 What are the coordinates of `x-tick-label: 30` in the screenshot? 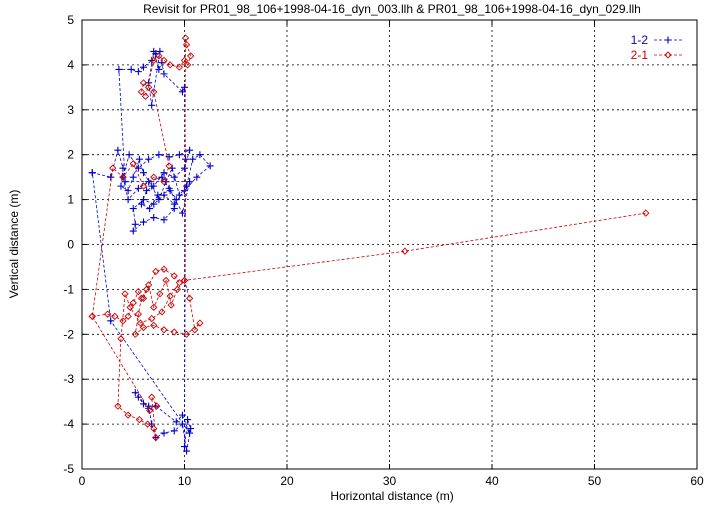 It's located at (390, 481).